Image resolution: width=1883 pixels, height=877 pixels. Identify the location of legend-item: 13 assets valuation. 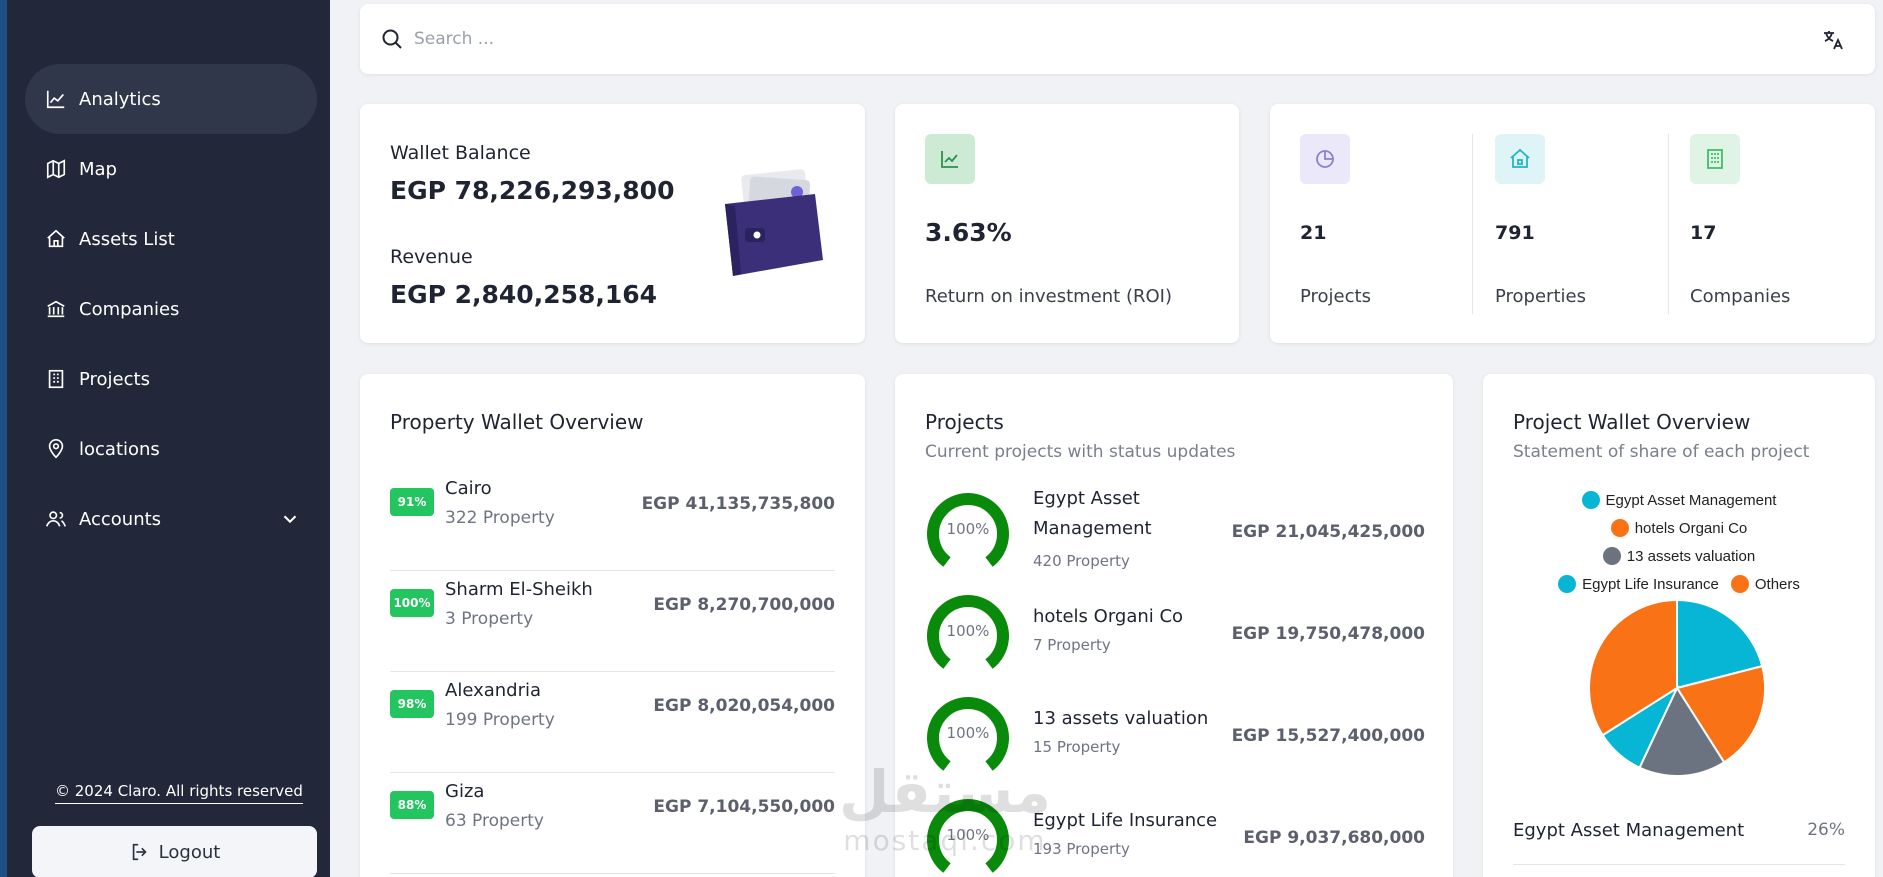
(1678, 556).